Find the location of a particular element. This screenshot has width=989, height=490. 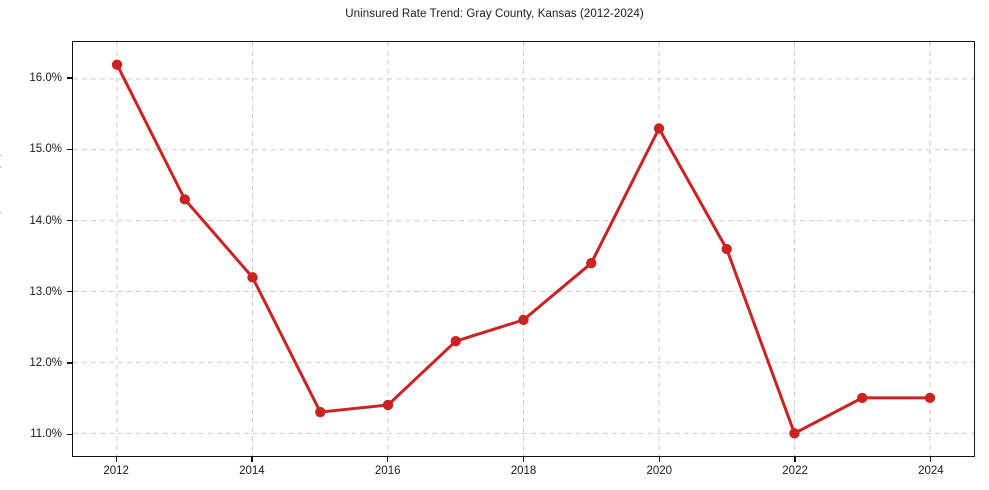

x-axis-tick-marks is located at coordinates (523, 462).